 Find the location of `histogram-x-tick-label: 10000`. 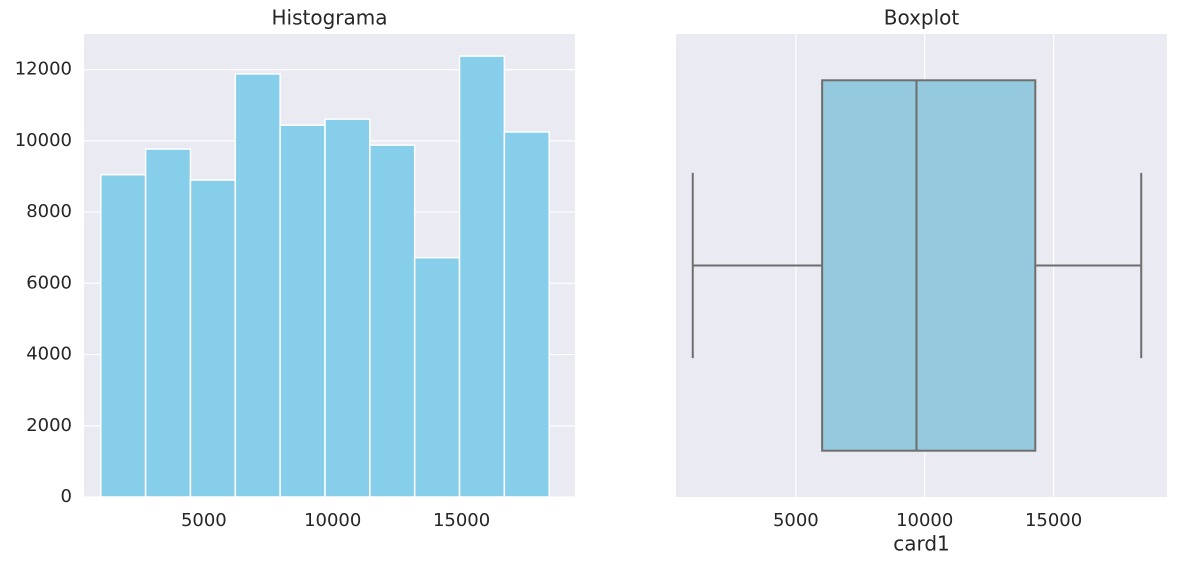

histogram-x-tick-label: 10000 is located at coordinates (332, 520).